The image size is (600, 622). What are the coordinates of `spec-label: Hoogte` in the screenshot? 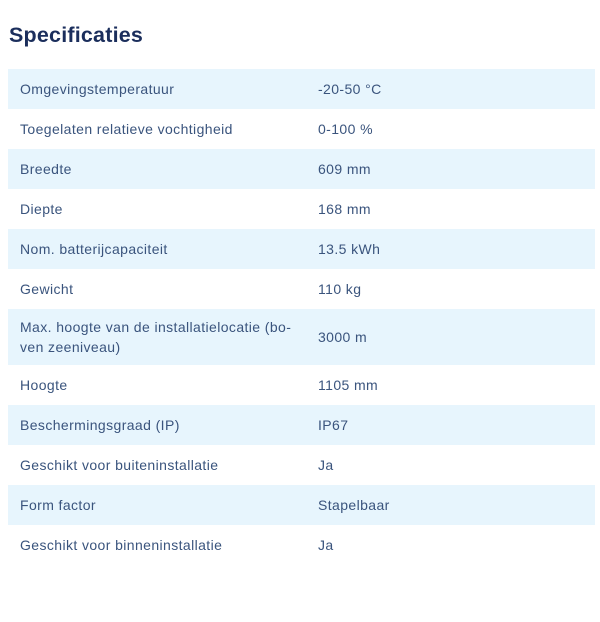 It's located at (44, 384).